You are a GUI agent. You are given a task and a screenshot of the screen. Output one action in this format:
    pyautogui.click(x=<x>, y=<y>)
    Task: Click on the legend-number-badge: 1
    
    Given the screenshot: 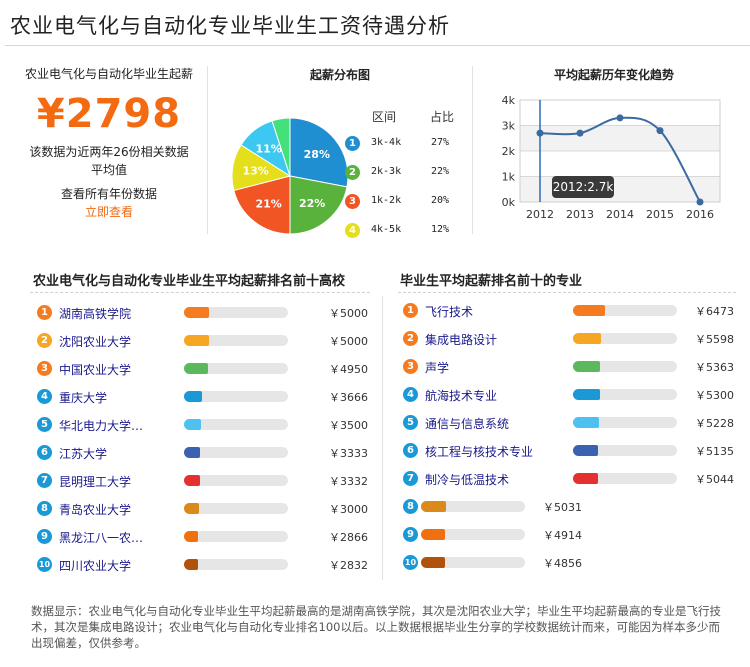 What is the action you would take?
    pyautogui.click(x=352, y=143)
    